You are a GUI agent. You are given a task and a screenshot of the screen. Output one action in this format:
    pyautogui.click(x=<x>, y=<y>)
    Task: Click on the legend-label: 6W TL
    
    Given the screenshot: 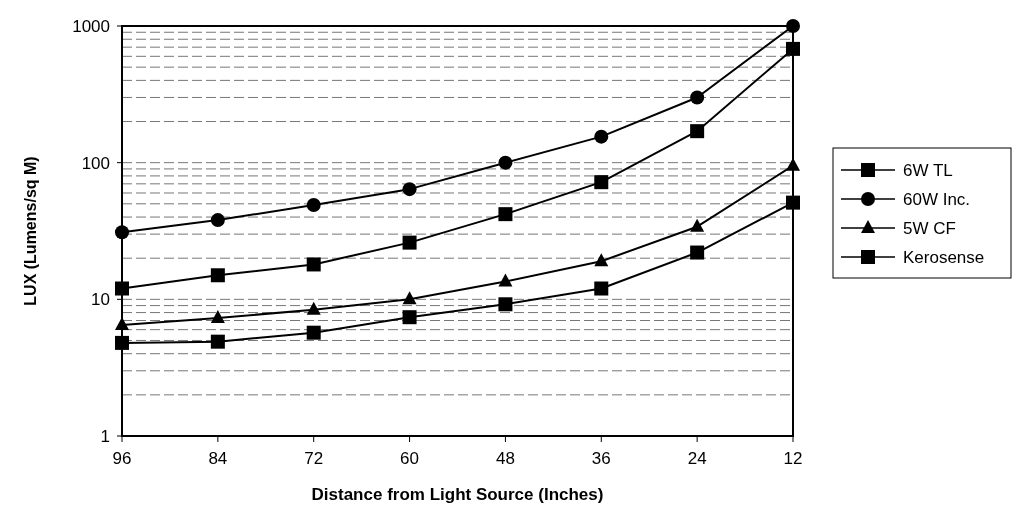 What is the action you would take?
    pyautogui.click(x=928, y=170)
    